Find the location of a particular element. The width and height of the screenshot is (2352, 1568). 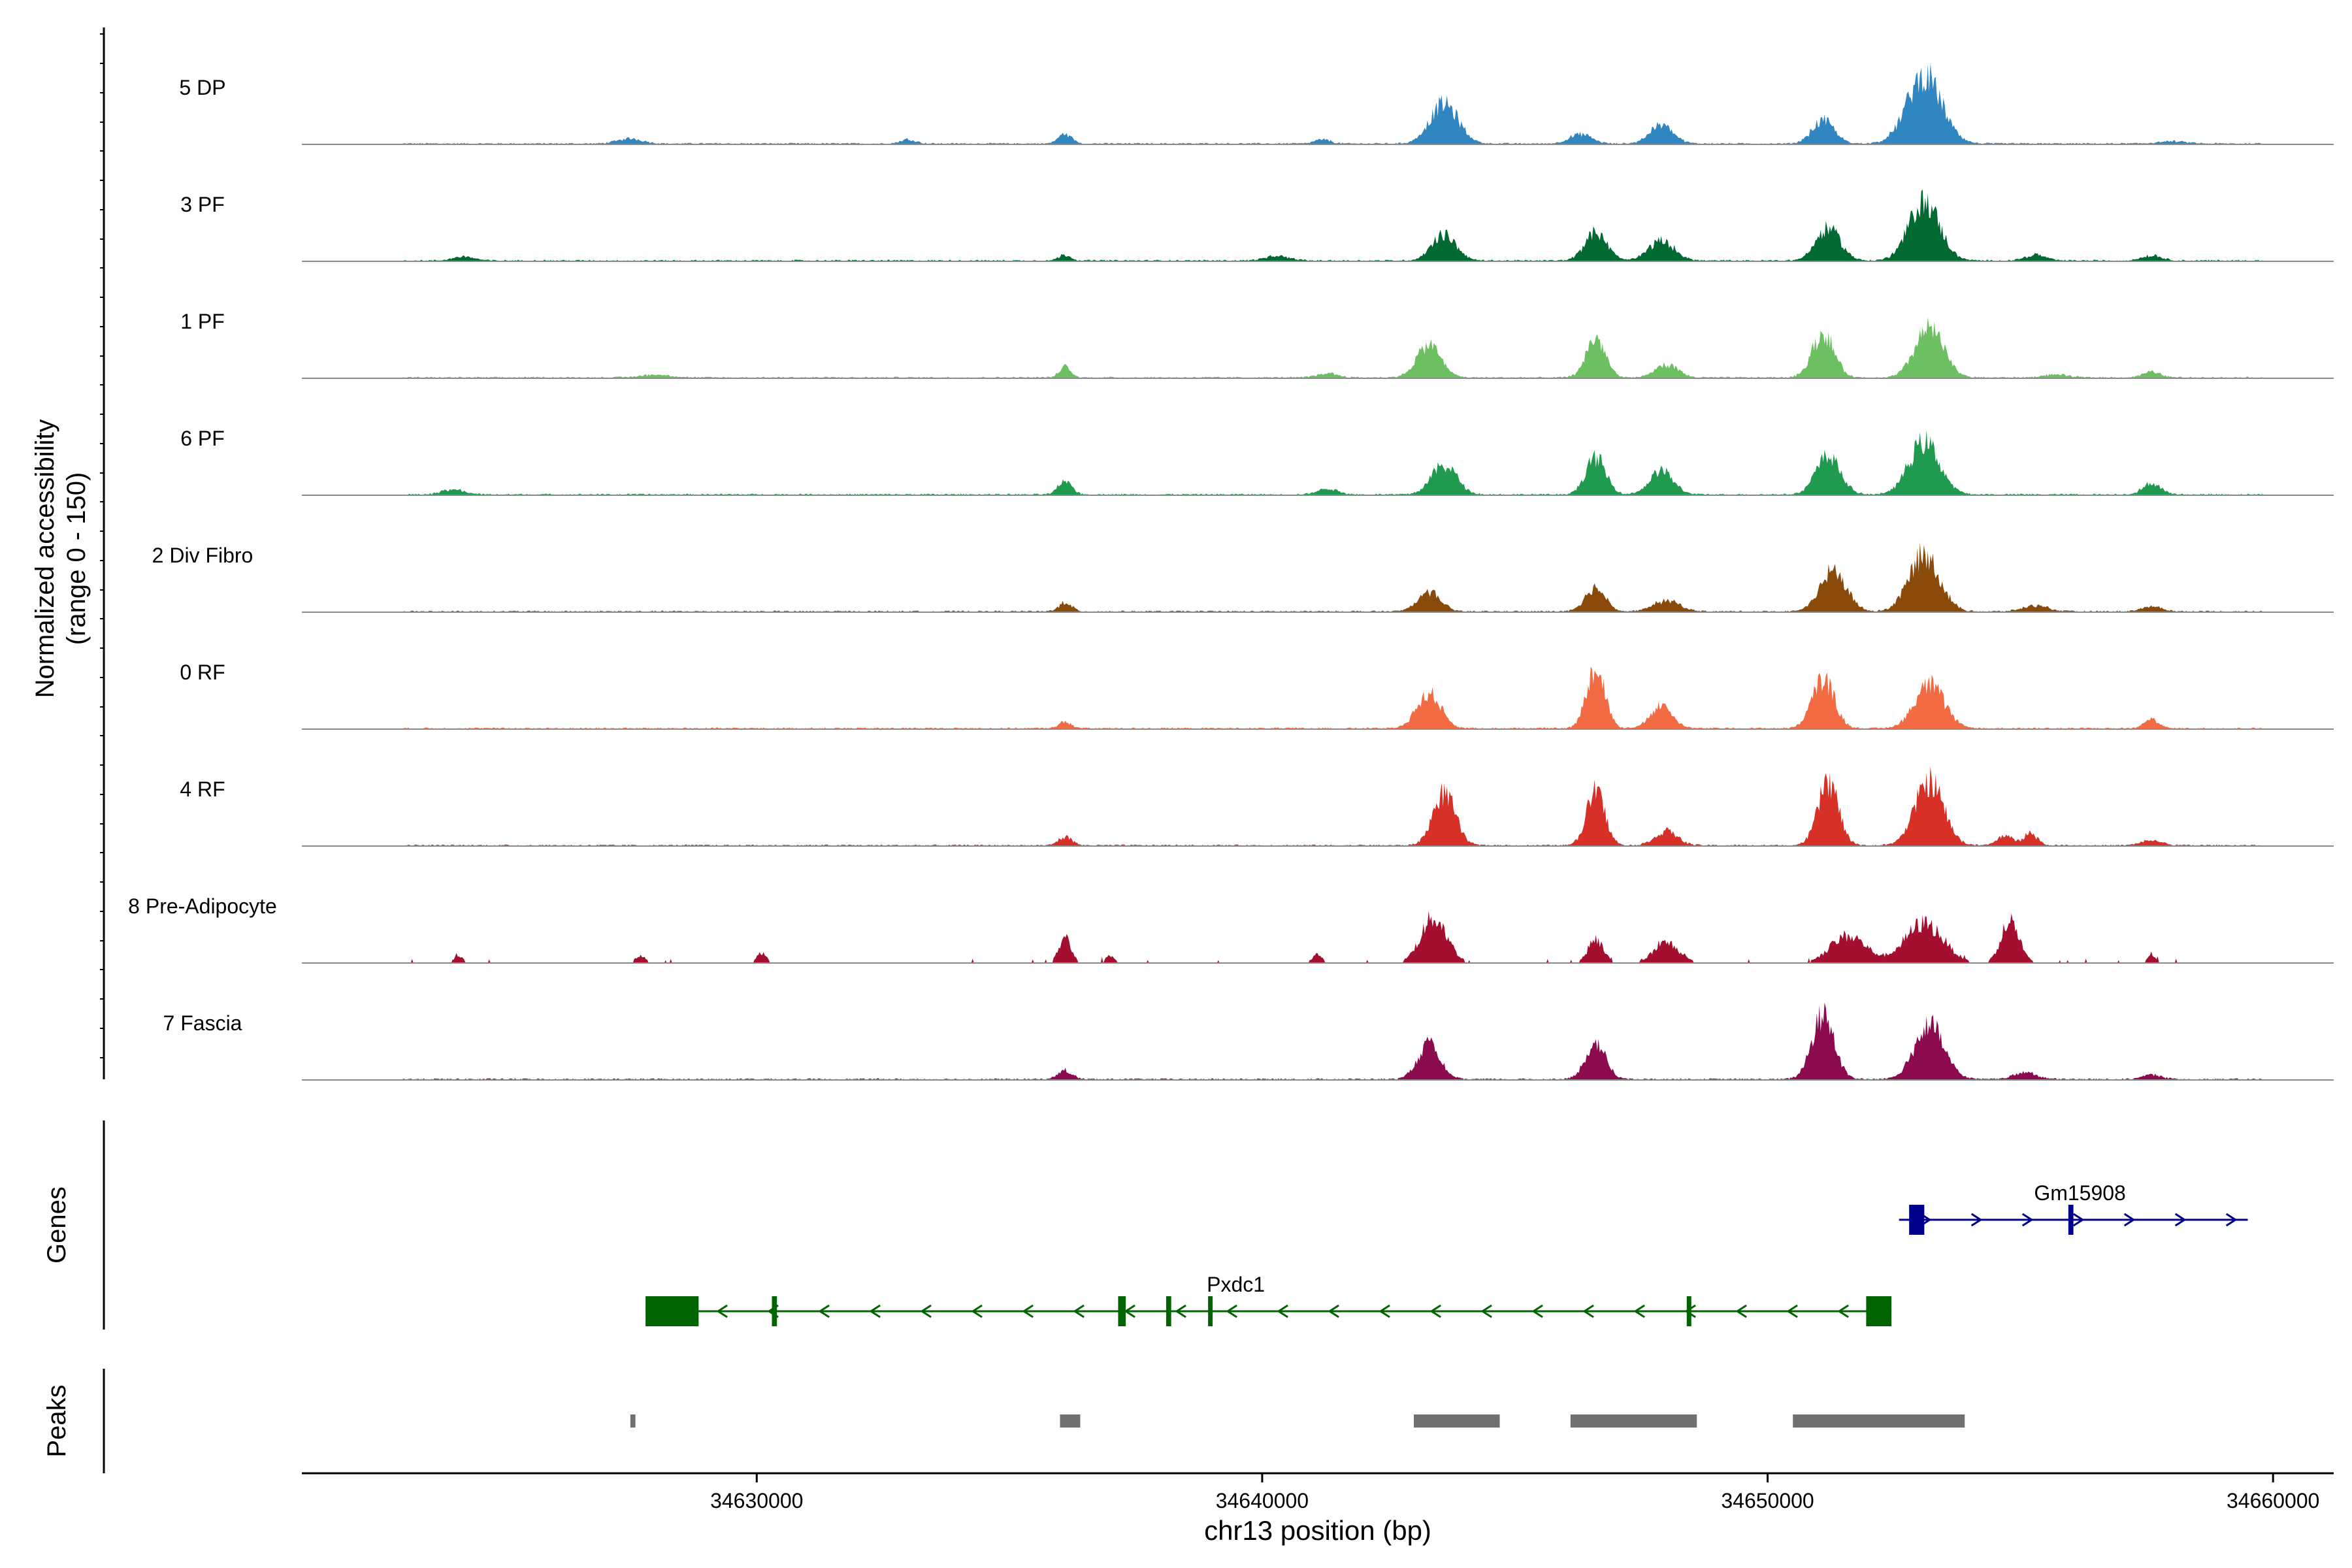

track-4-rf: 4 RF is located at coordinates (1257, 806).